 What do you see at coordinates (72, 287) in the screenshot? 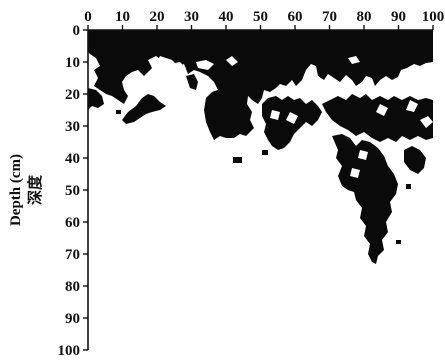
I see `y-tick-label: 80` at bounding box center [72, 287].